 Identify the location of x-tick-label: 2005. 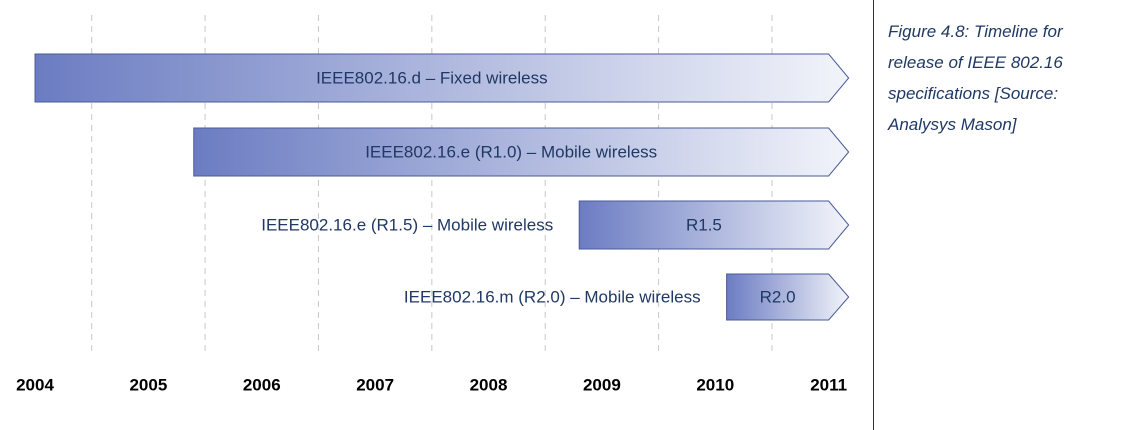
(148, 384).